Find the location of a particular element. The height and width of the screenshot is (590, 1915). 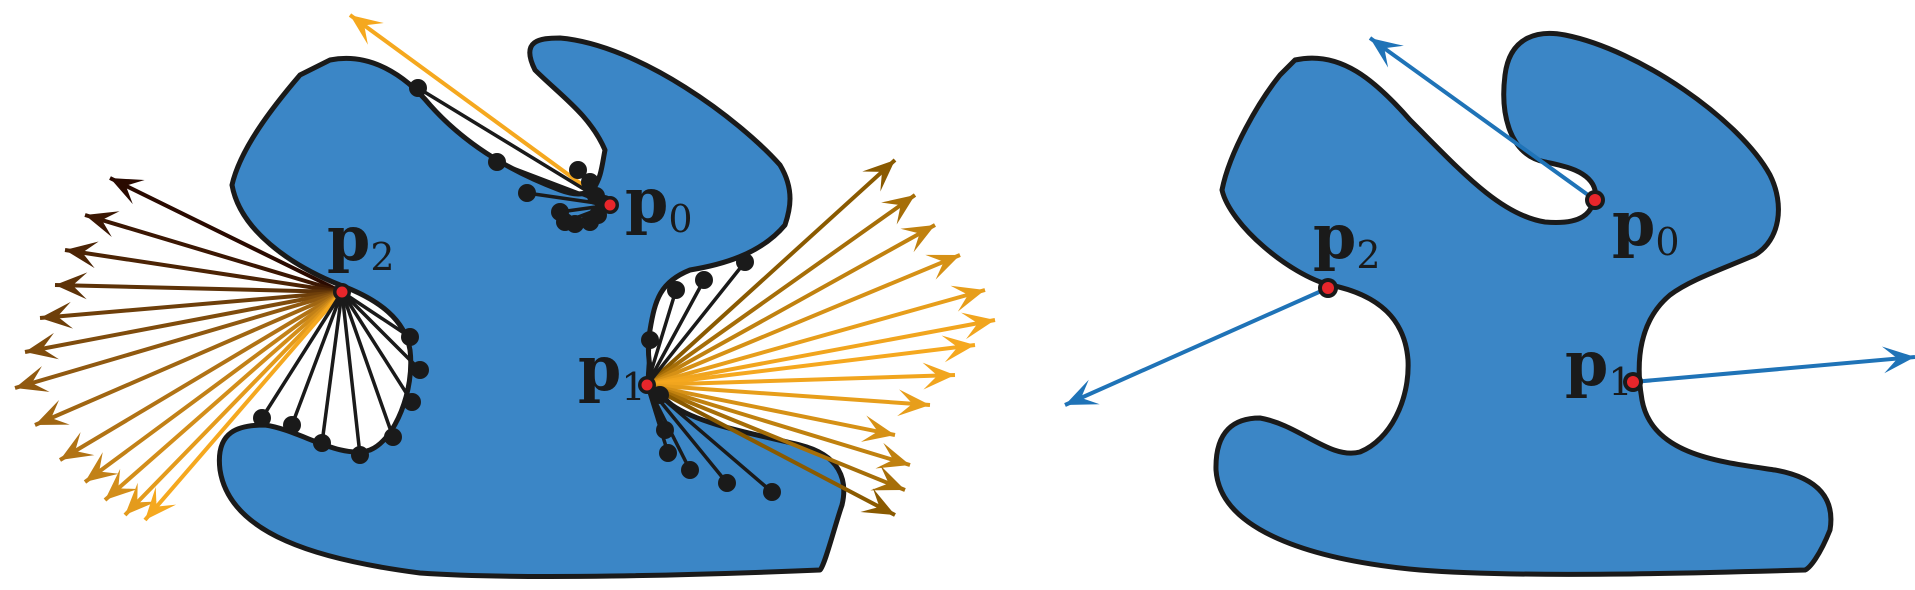

p2-ray-6-head is located at coordinates (32, 379).